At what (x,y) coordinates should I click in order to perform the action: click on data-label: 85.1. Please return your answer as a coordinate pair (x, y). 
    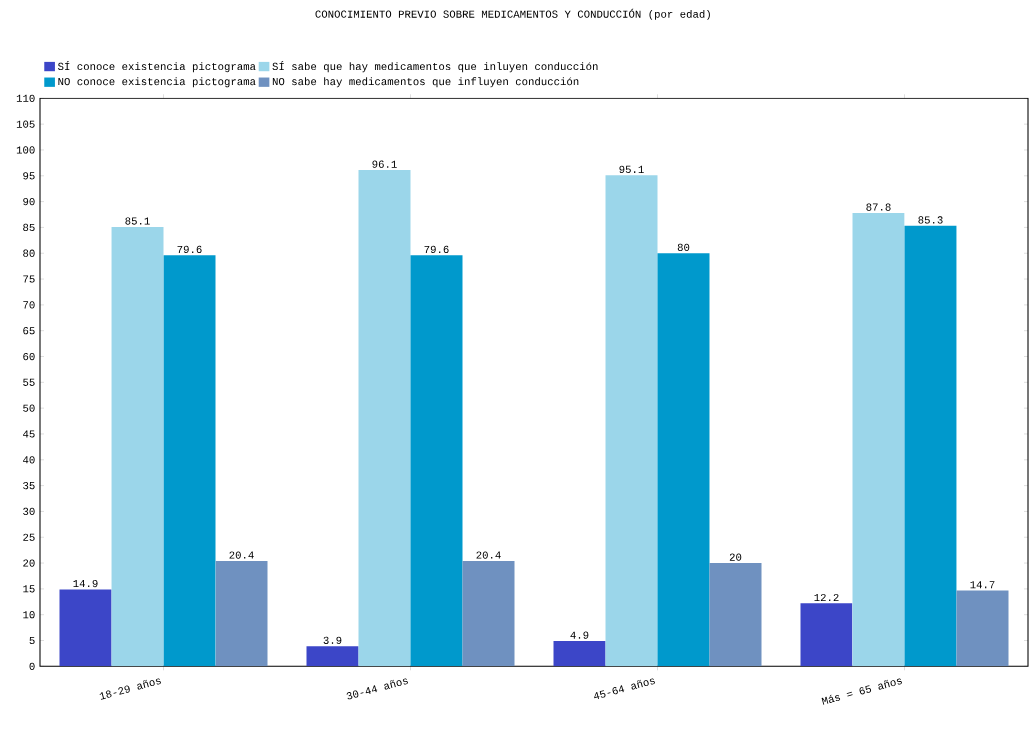
    Looking at the image, I should click on (137, 221).